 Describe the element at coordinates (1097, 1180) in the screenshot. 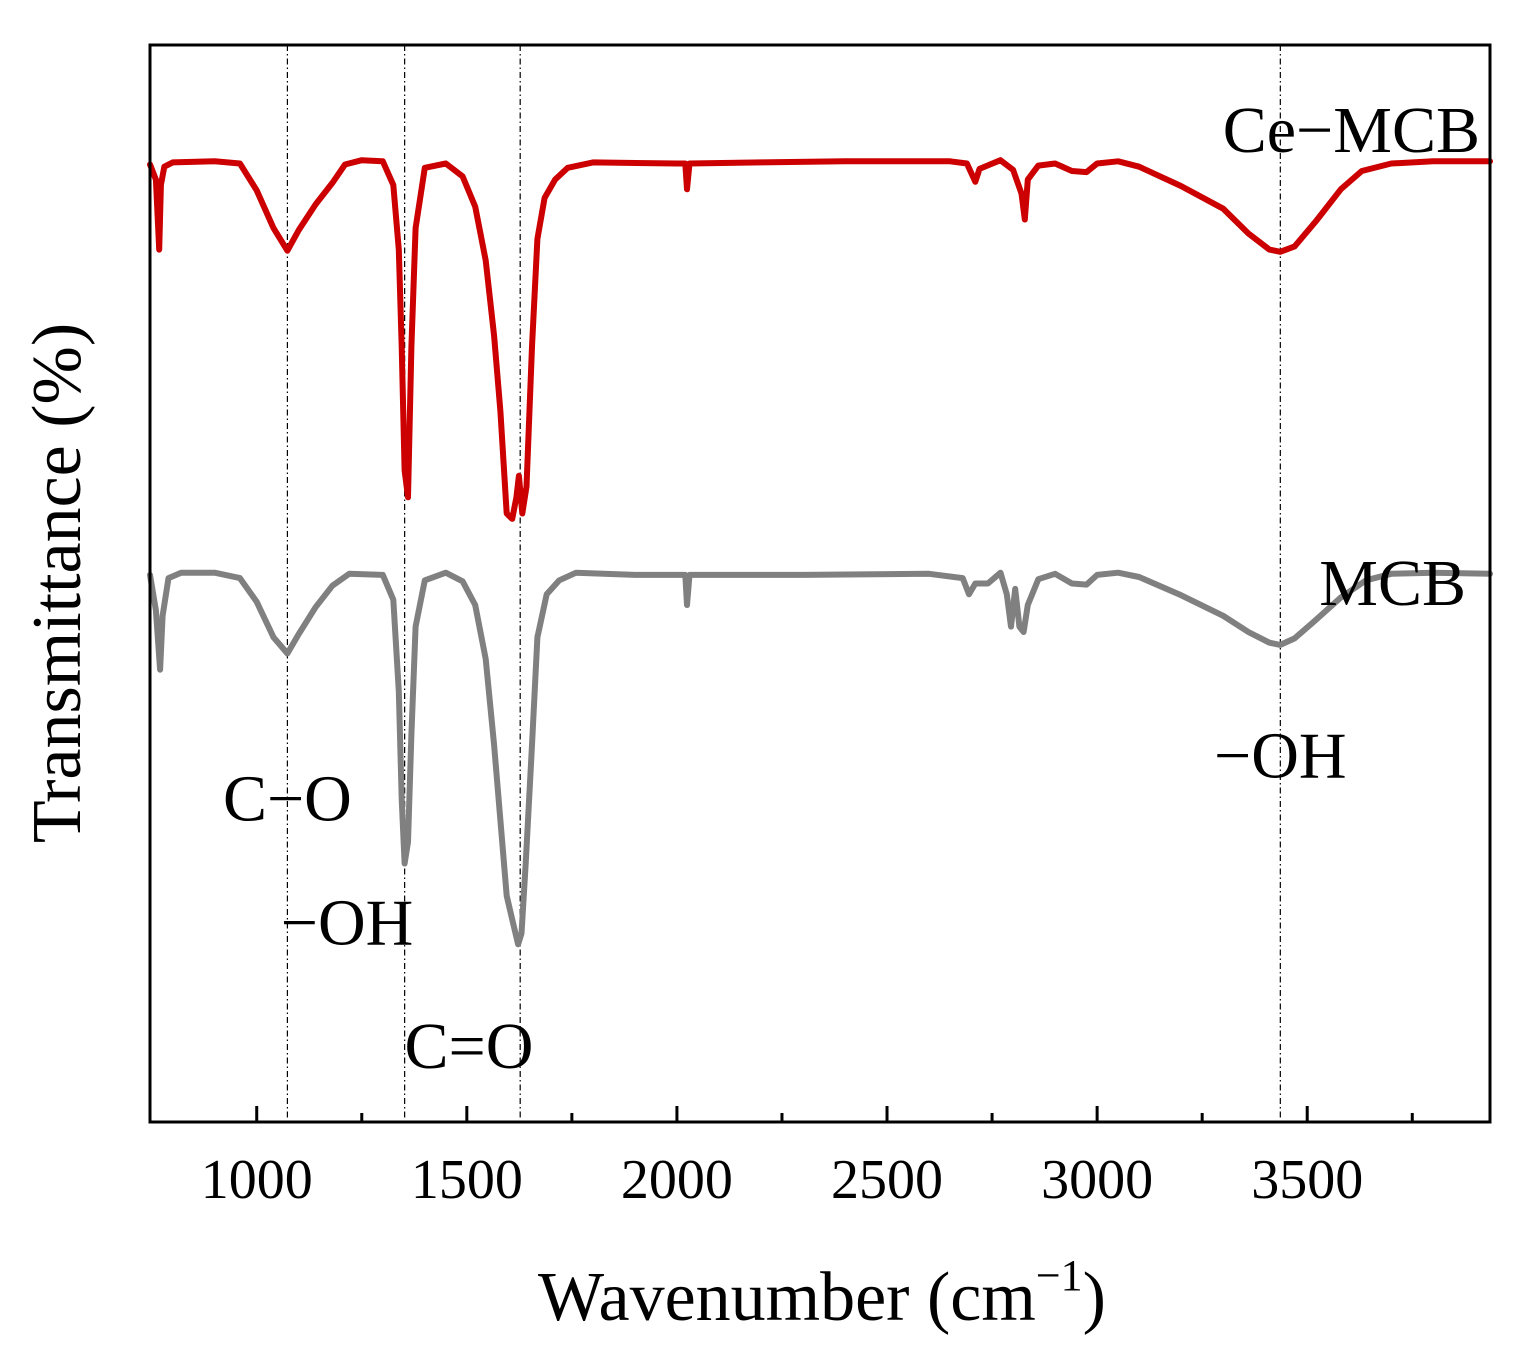

I see `x-tick-label: 3000` at that location.